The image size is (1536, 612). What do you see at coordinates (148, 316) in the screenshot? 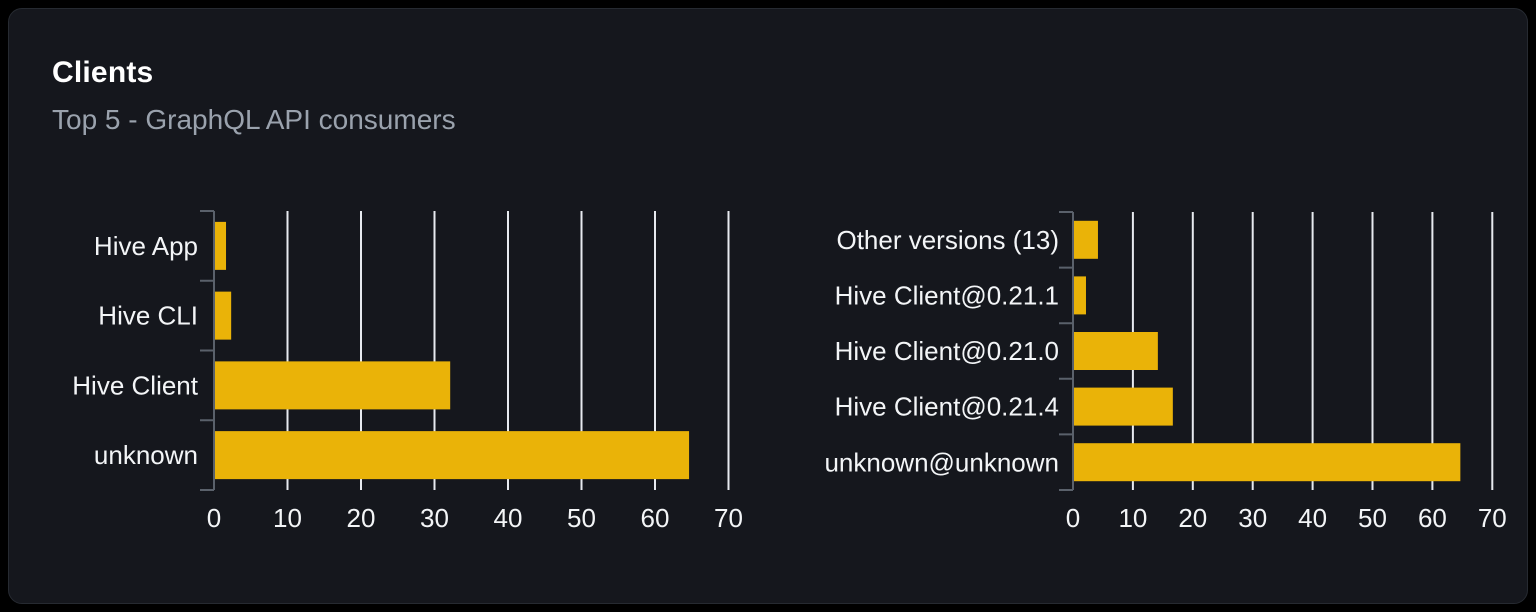
I see `category-label: Hive CLI` at bounding box center [148, 316].